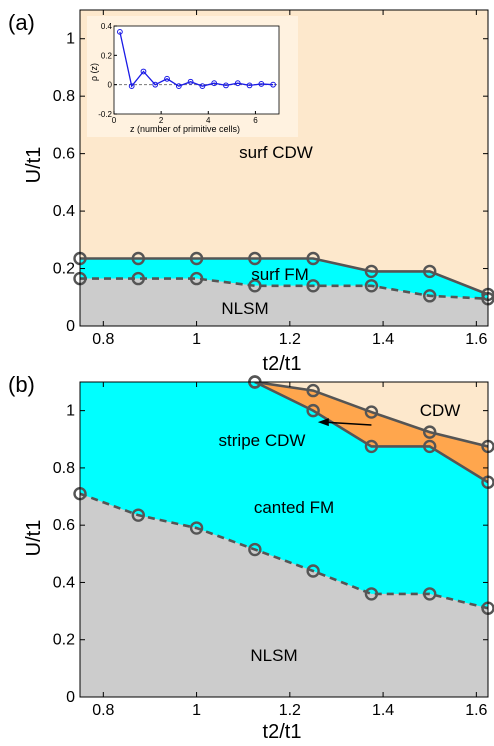 This screenshot has width=494, height=746. Describe the element at coordinates (282, 732) in the screenshot. I see `panel-b-xlabel: t2/t1` at that location.